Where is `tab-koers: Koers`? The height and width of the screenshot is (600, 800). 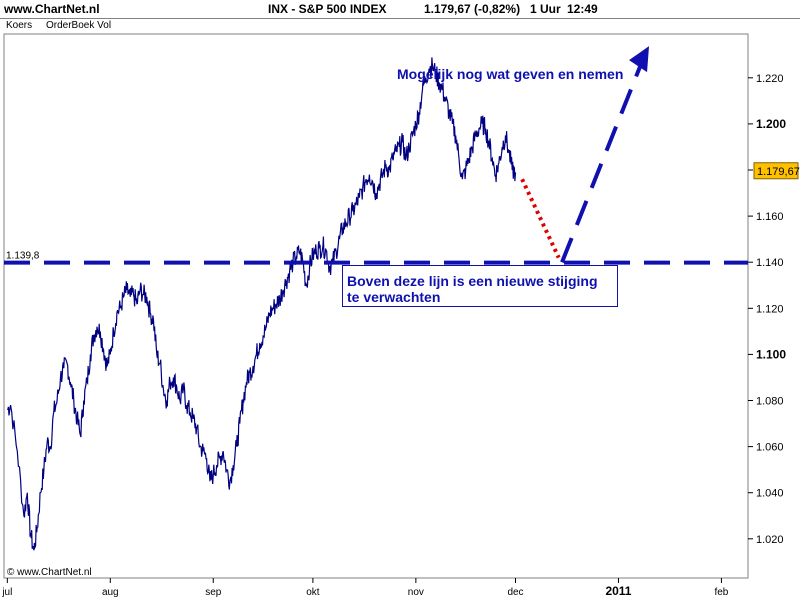
tab-koers: Koers is located at coordinates (19, 25).